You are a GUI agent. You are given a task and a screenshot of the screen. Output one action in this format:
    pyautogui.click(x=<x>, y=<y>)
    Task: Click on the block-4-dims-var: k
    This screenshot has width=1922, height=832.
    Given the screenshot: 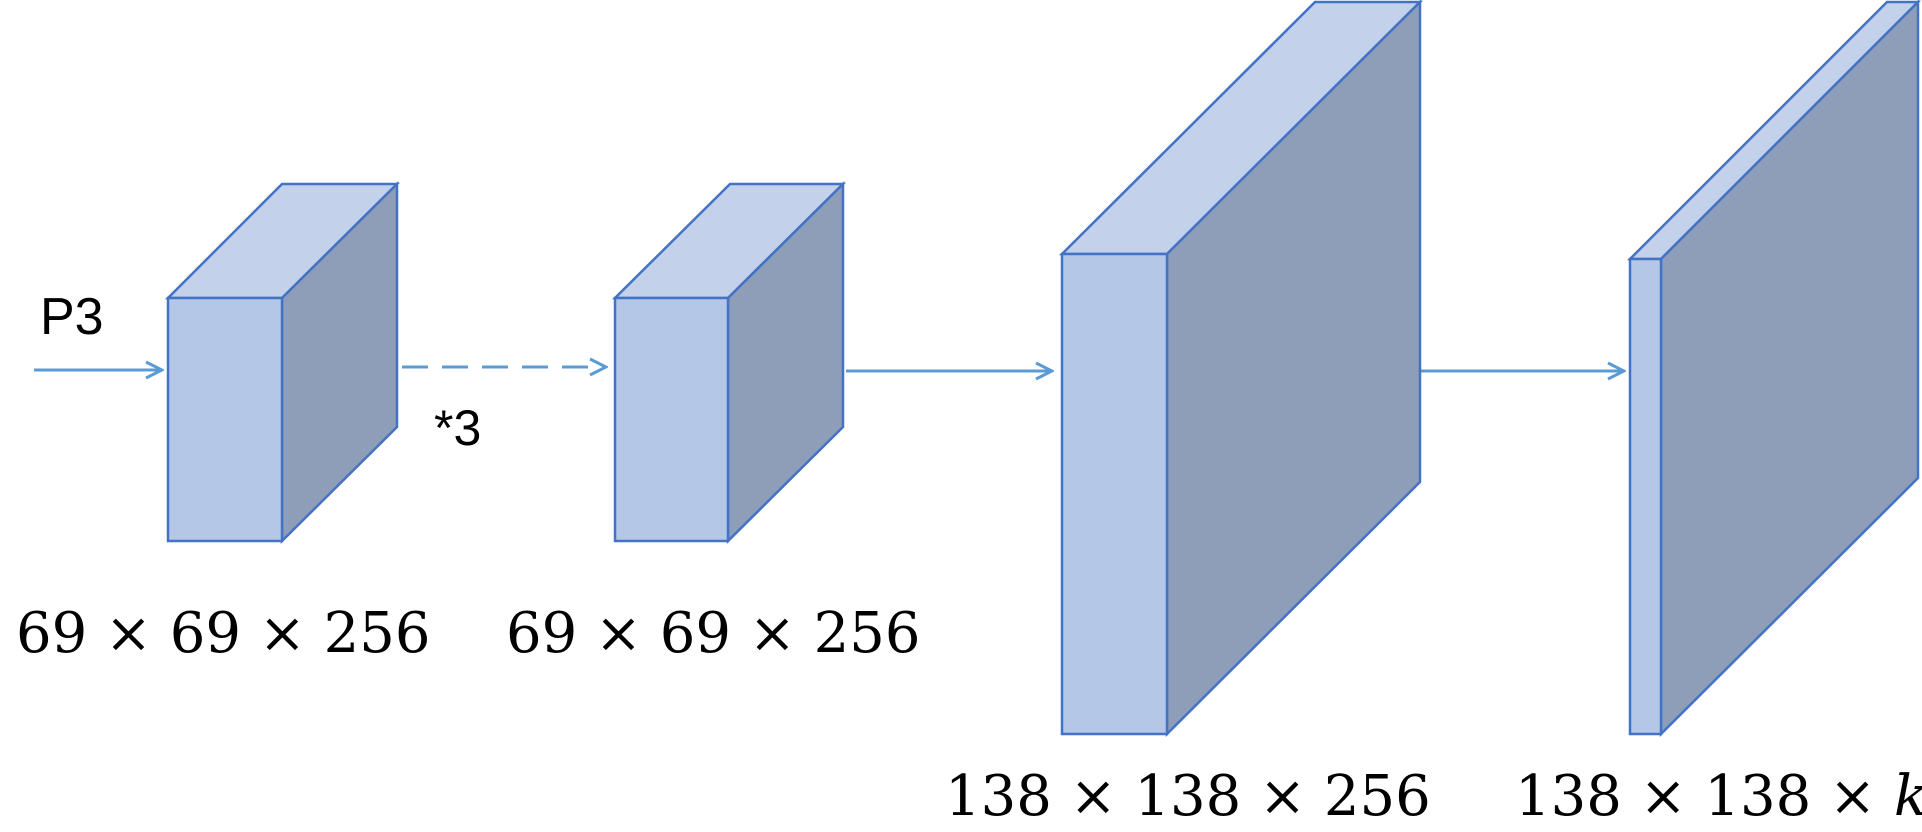 What is the action you would take?
    pyautogui.click(x=1908, y=796)
    